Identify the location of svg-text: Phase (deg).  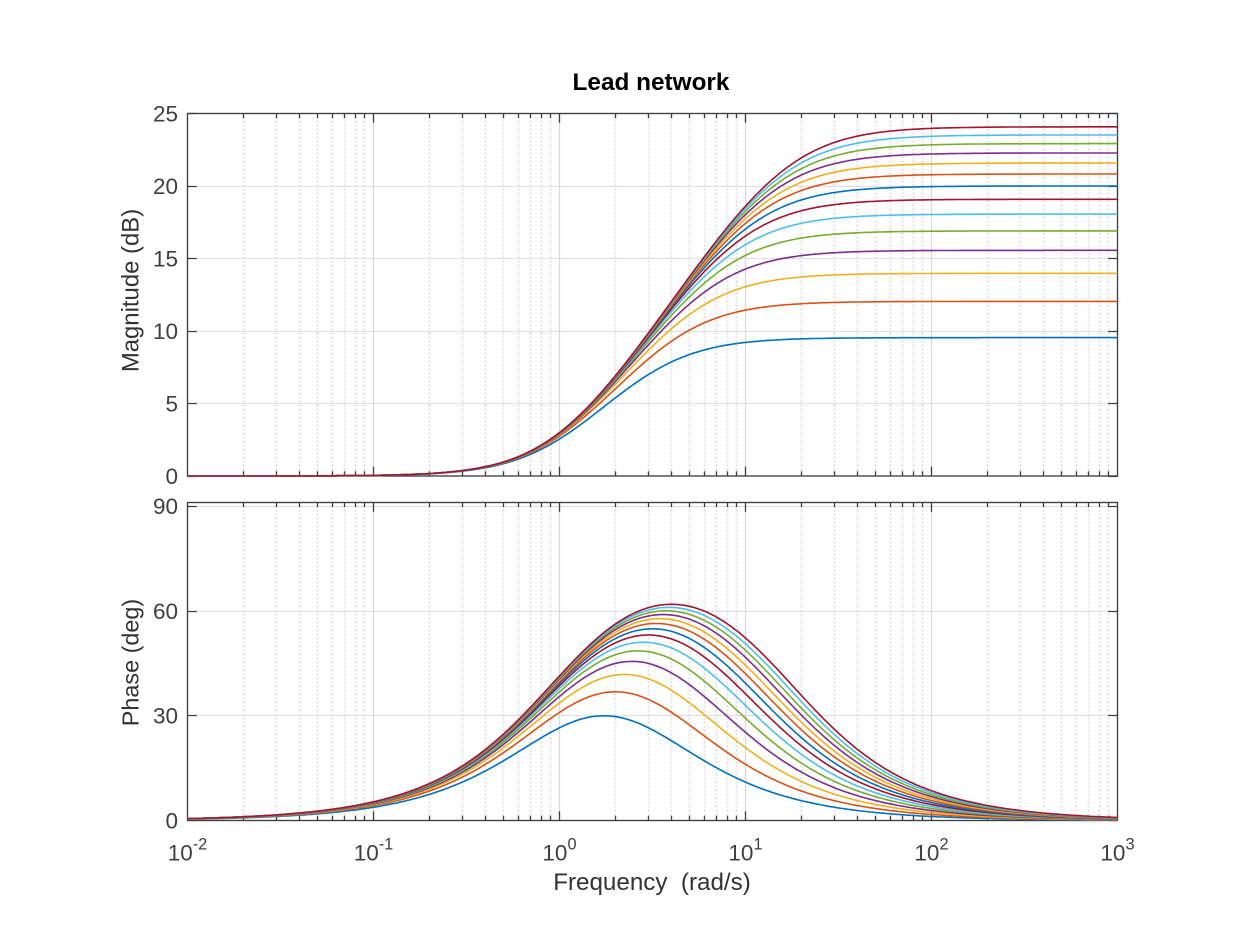
(131, 662).